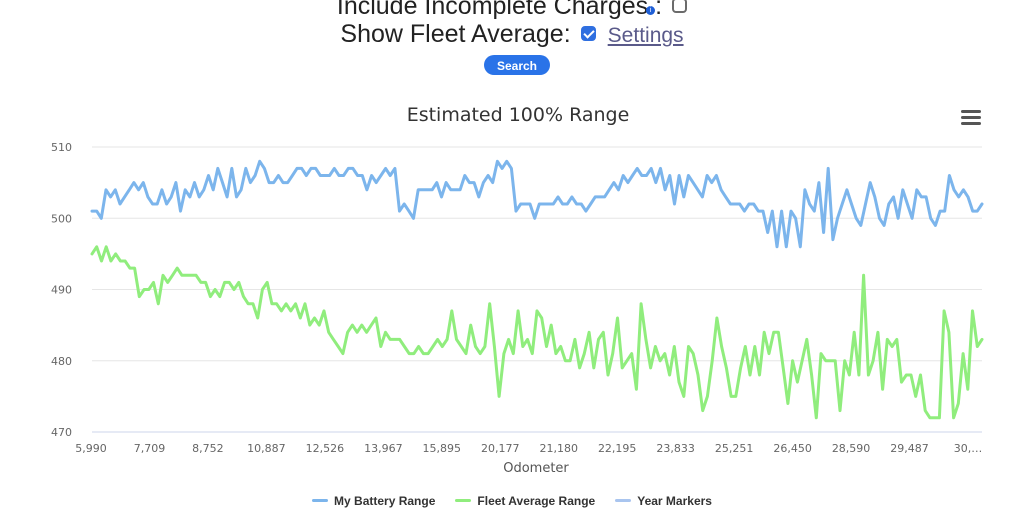 The width and height of the screenshot is (1024, 508). What do you see at coordinates (680, 6) in the screenshot?
I see `include-incomplete-checkbox` at bounding box center [680, 6].